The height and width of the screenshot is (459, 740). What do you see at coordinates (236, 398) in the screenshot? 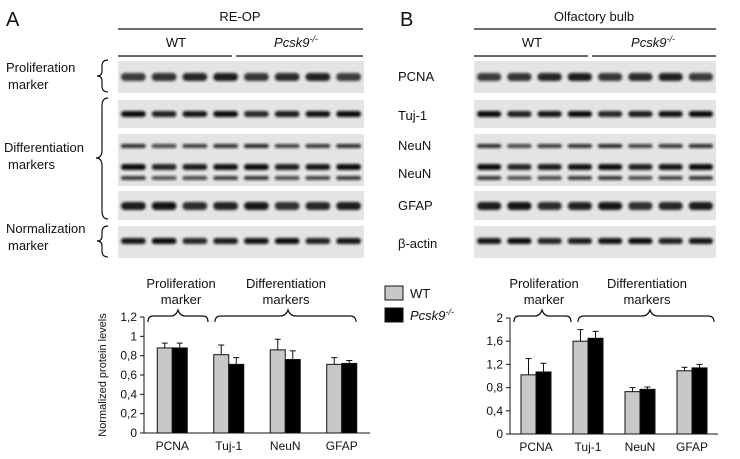
I see `bar-pcsk9-tuj1` at bounding box center [236, 398].